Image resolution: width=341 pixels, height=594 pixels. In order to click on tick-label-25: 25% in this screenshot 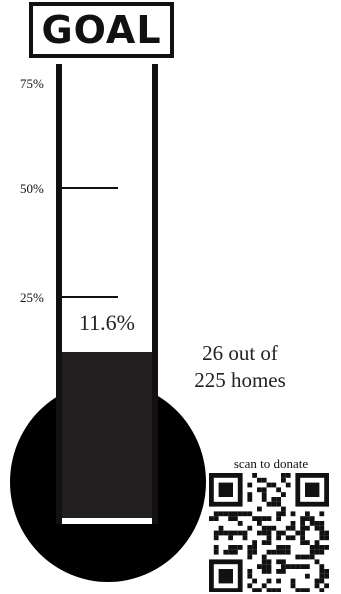, I will do `click(32, 297)`.